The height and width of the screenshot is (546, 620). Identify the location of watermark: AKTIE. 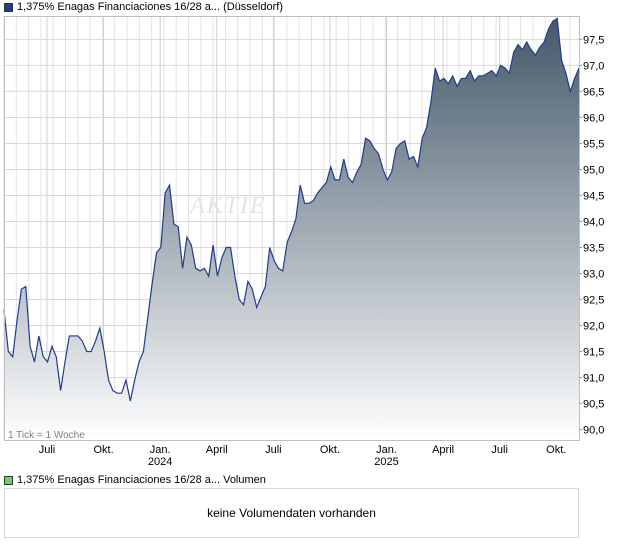
(227, 206).